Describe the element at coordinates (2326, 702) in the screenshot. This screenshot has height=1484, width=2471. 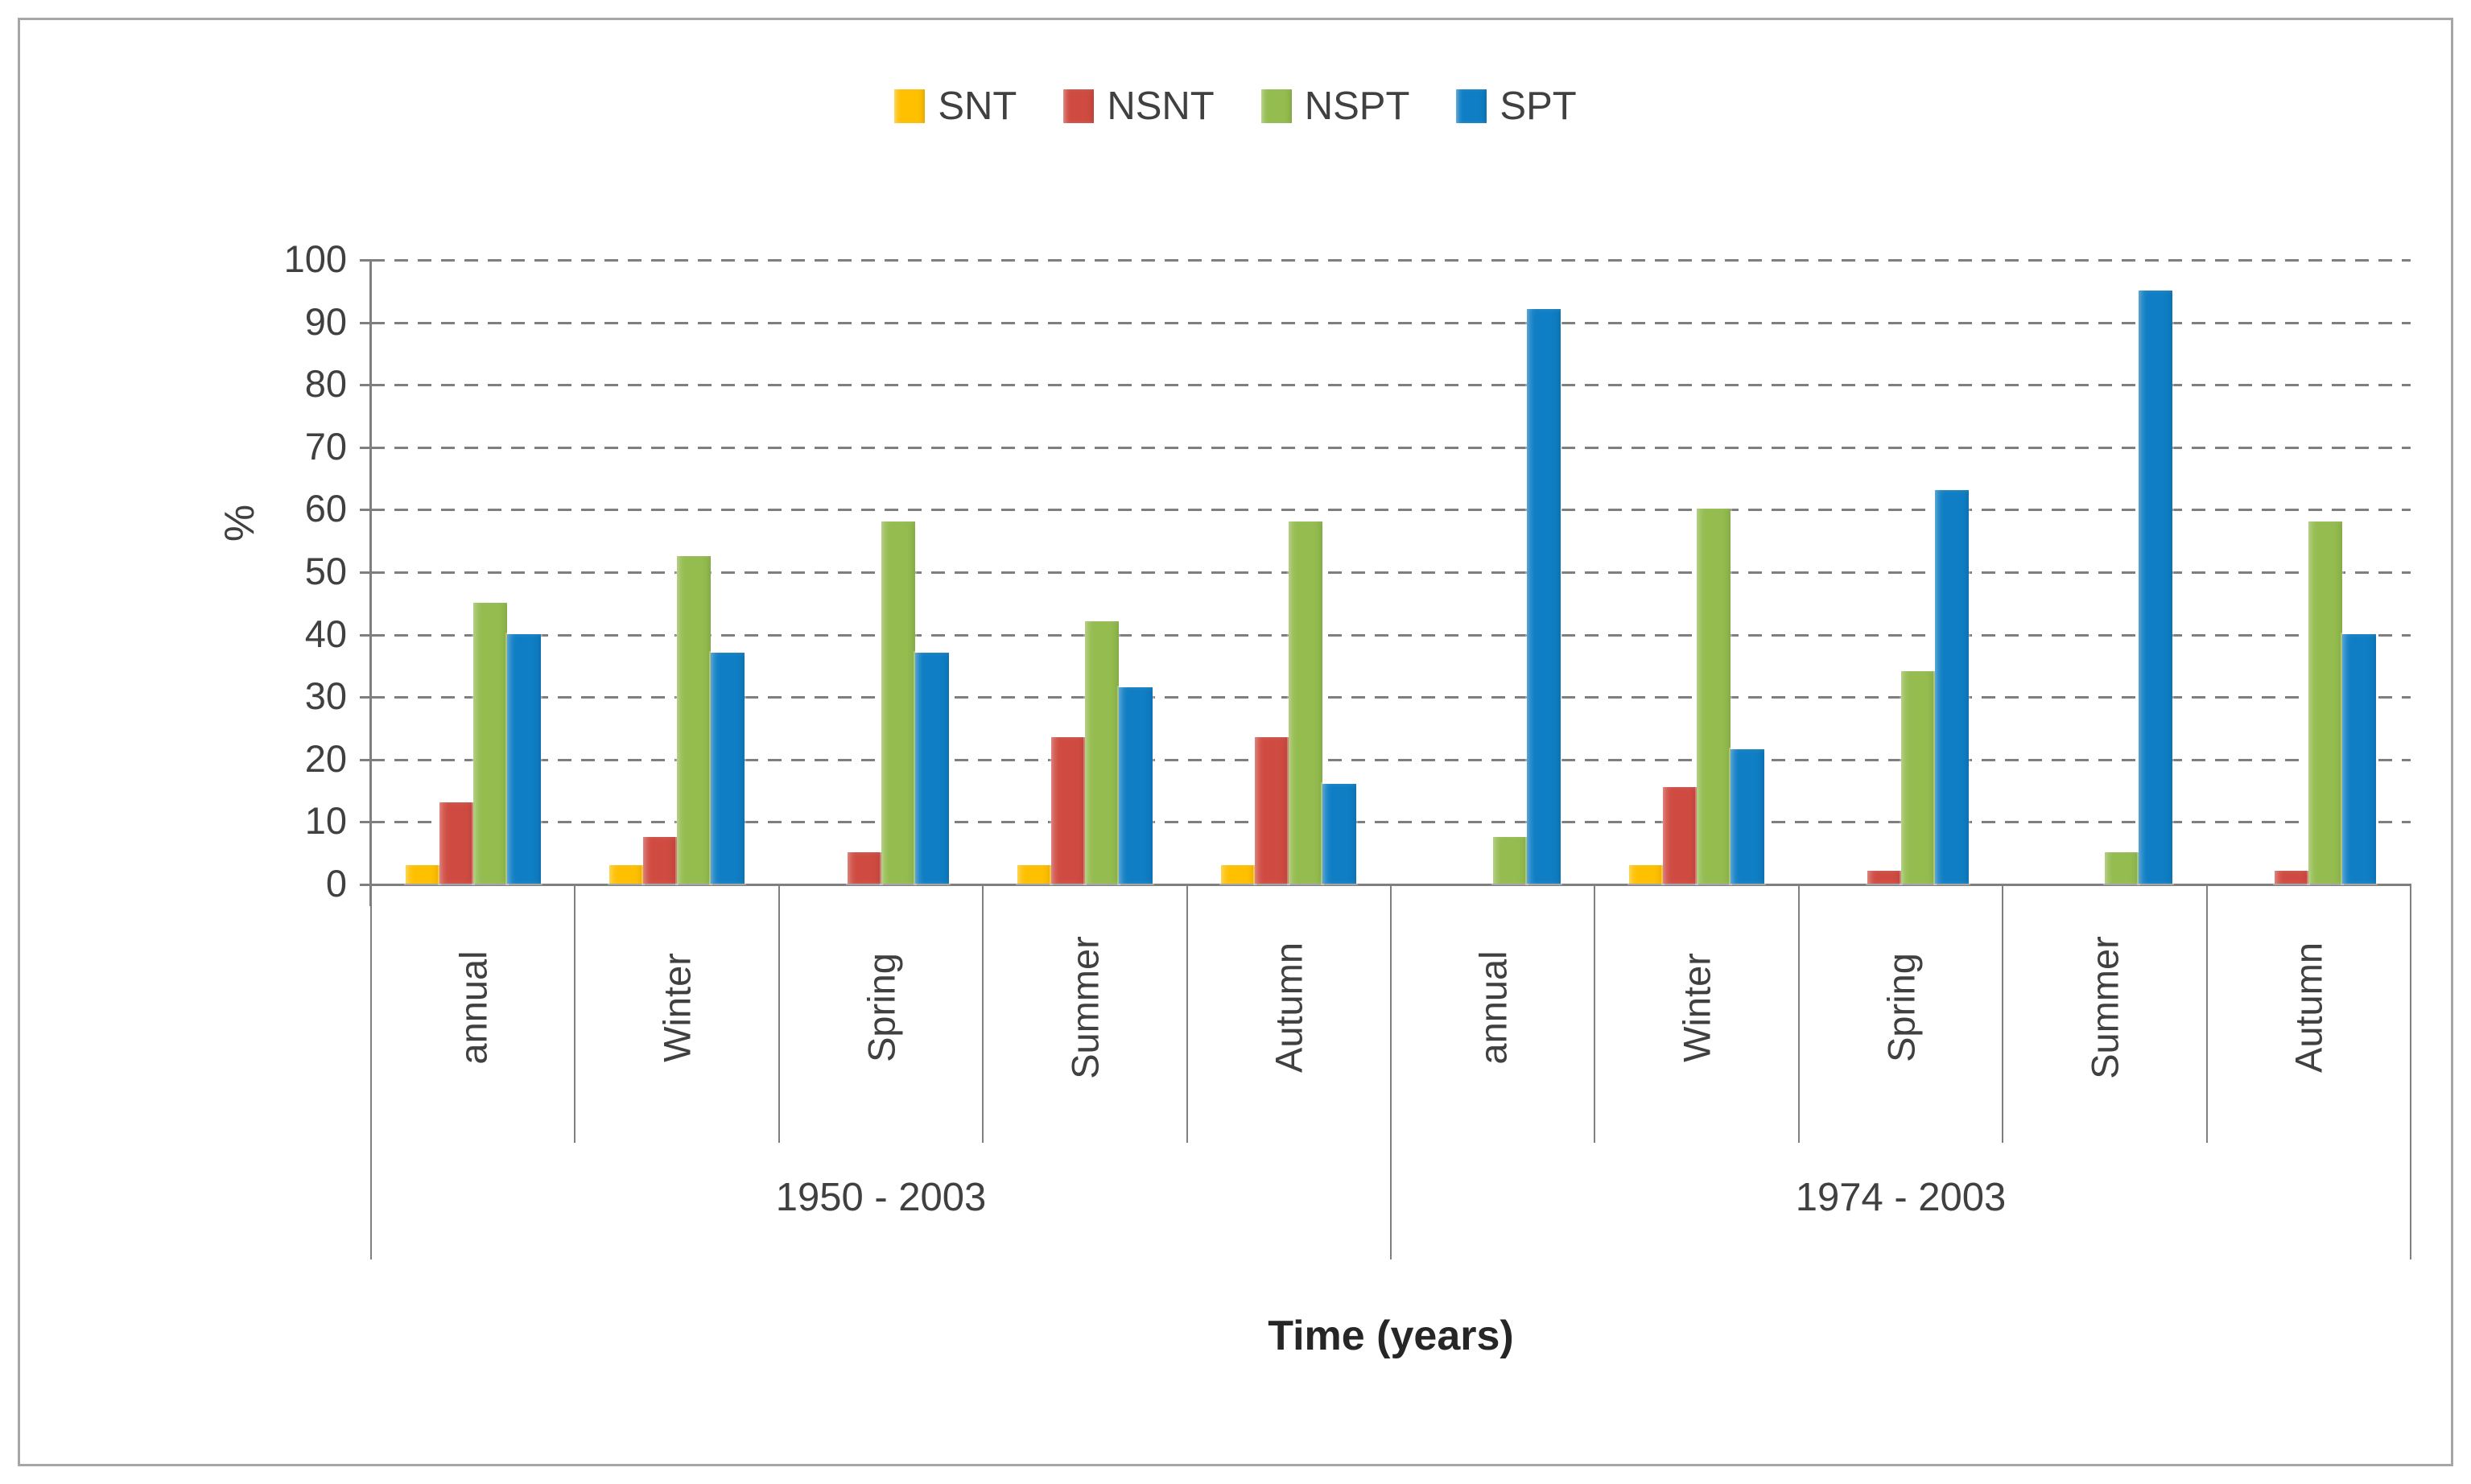
I see `bar-NSPT-Autumn-p2` at that location.